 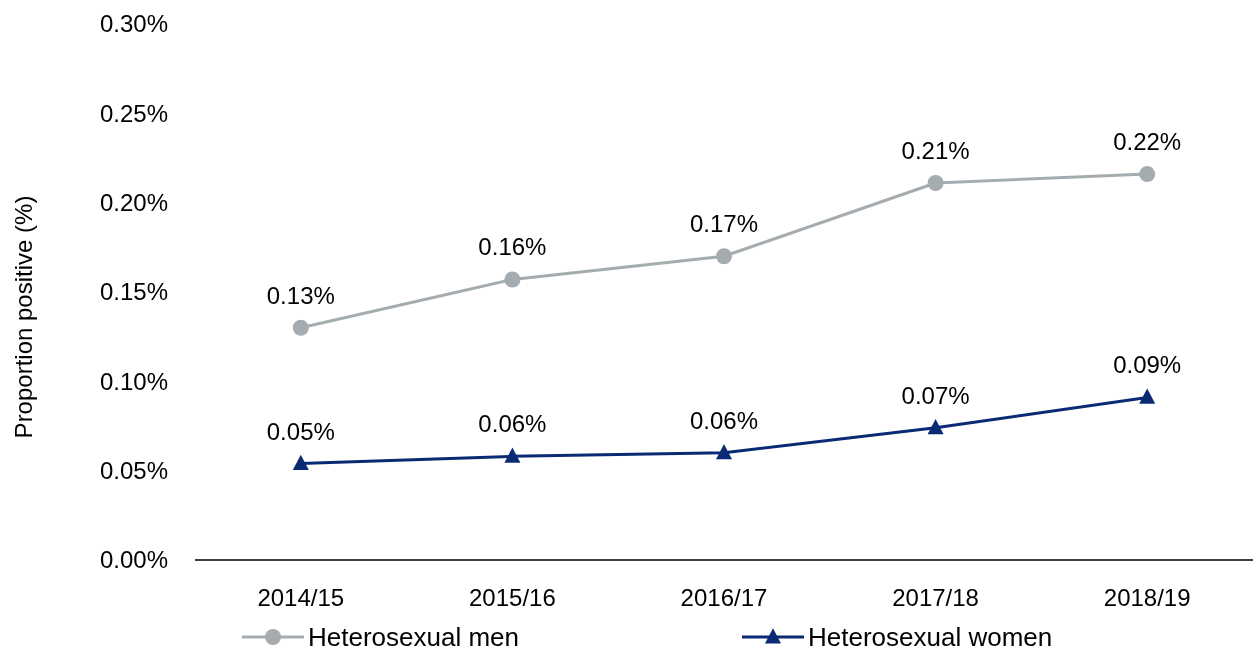 What do you see at coordinates (930, 637) in the screenshot?
I see `legend-label: Heterosexual women` at bounding box center [930, 637].